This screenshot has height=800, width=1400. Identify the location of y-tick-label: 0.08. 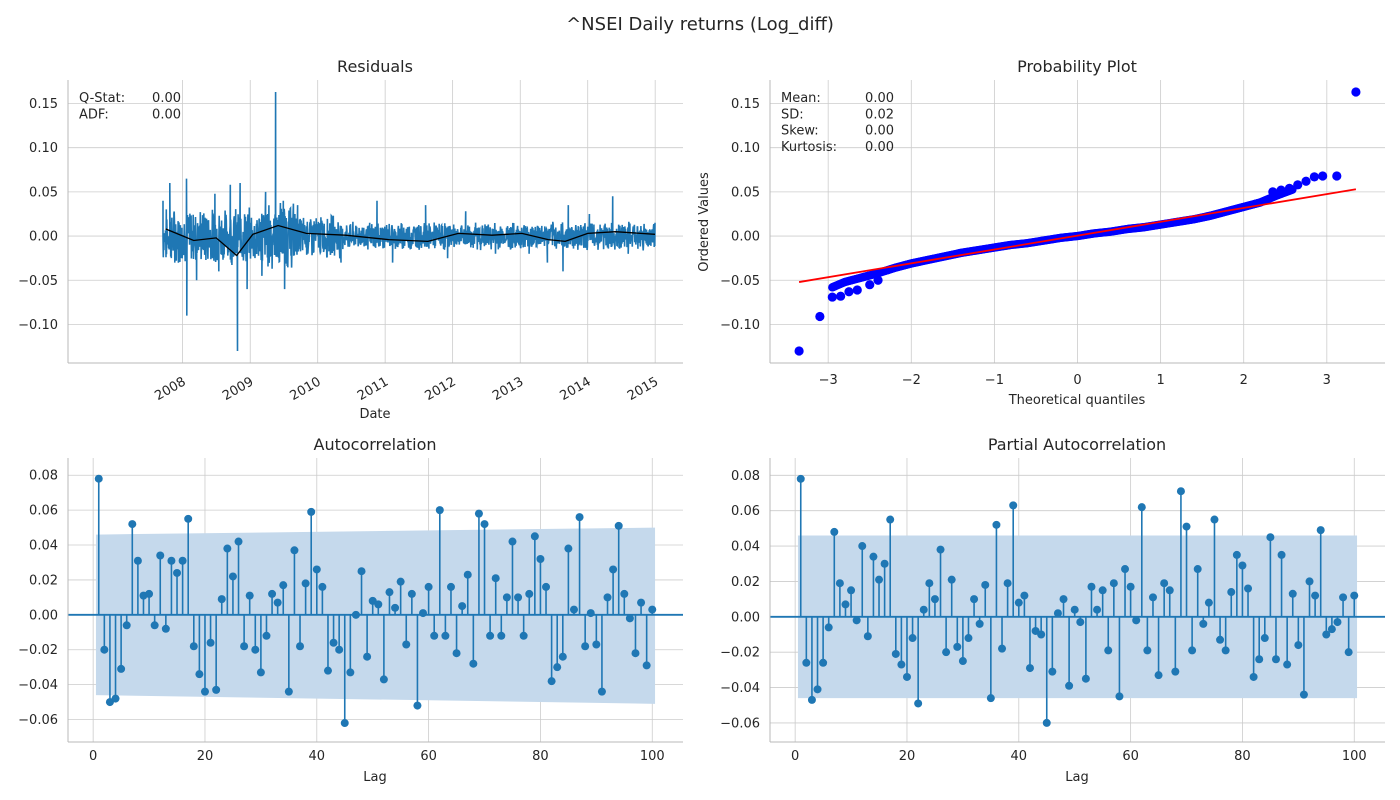
(43, 476).